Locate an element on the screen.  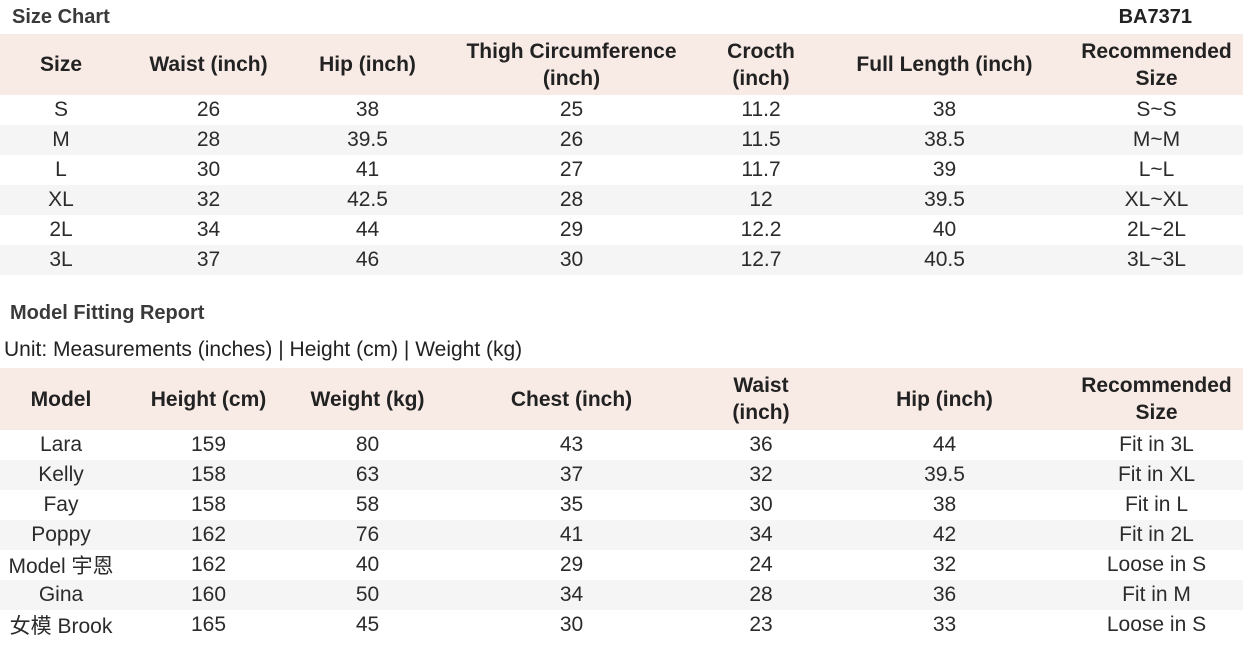
table-cell: 160 is located at coordinates (208, 595).